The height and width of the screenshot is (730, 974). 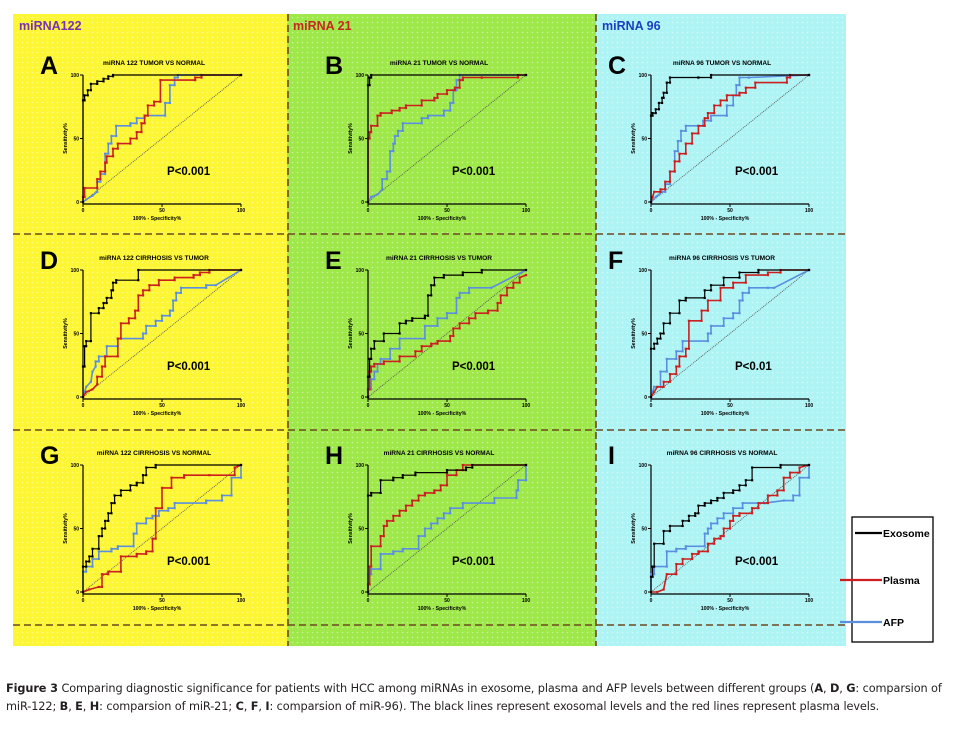 I want to click on roc-line-plasma, so click(x=161, y=333).